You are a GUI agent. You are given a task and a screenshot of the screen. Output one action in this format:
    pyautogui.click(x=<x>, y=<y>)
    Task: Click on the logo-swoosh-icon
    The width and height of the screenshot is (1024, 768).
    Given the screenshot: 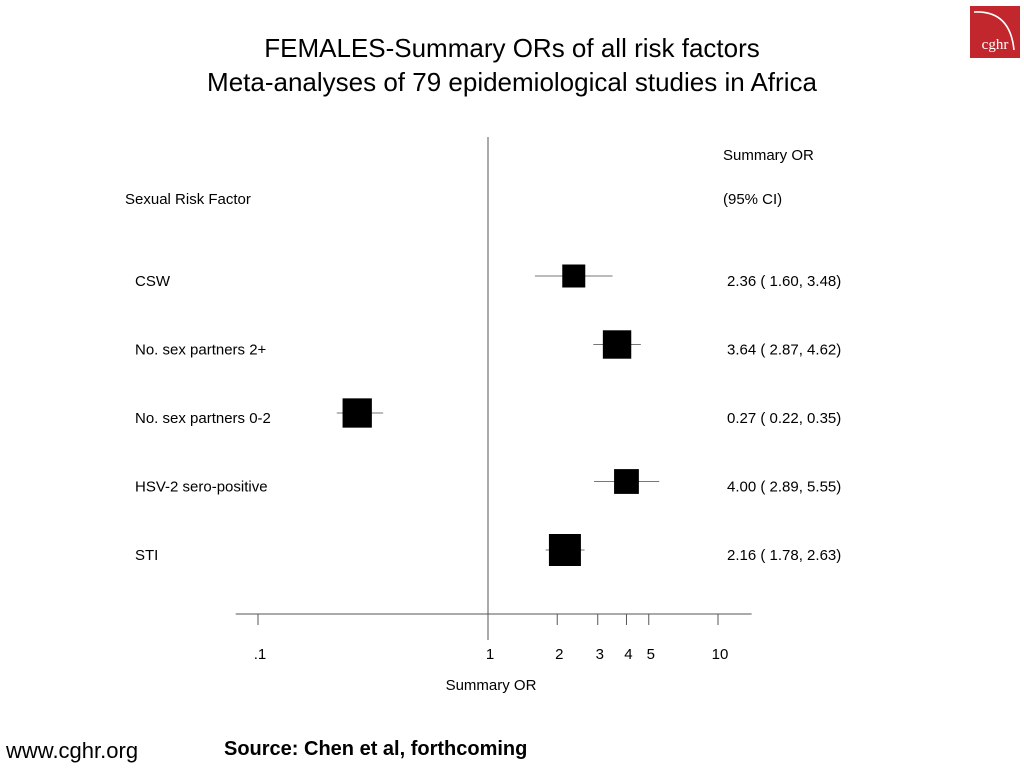 What is the action you would take?
    pyautogui.click(x=994, y=31)
    